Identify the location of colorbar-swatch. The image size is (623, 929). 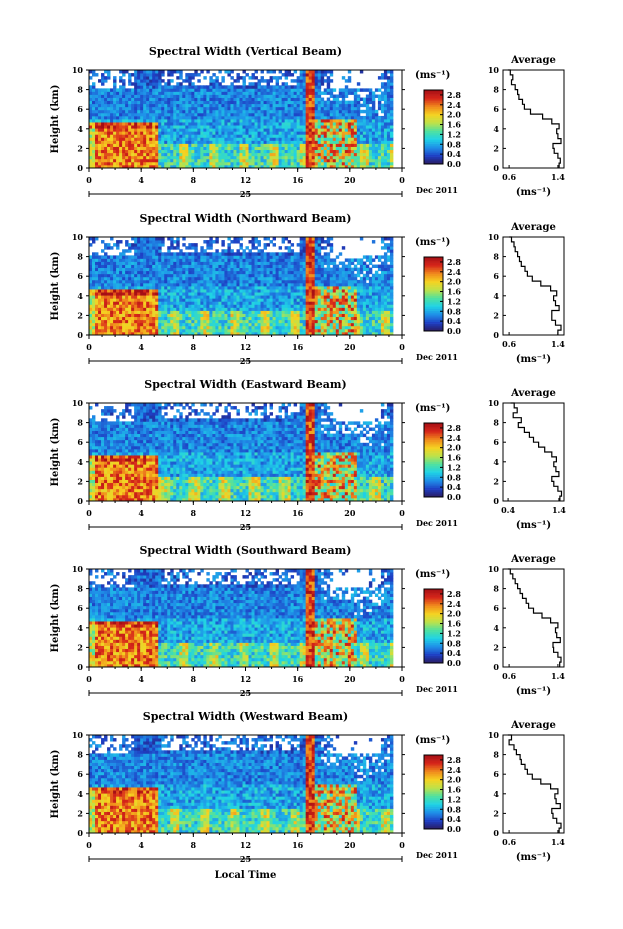
(433, 141).